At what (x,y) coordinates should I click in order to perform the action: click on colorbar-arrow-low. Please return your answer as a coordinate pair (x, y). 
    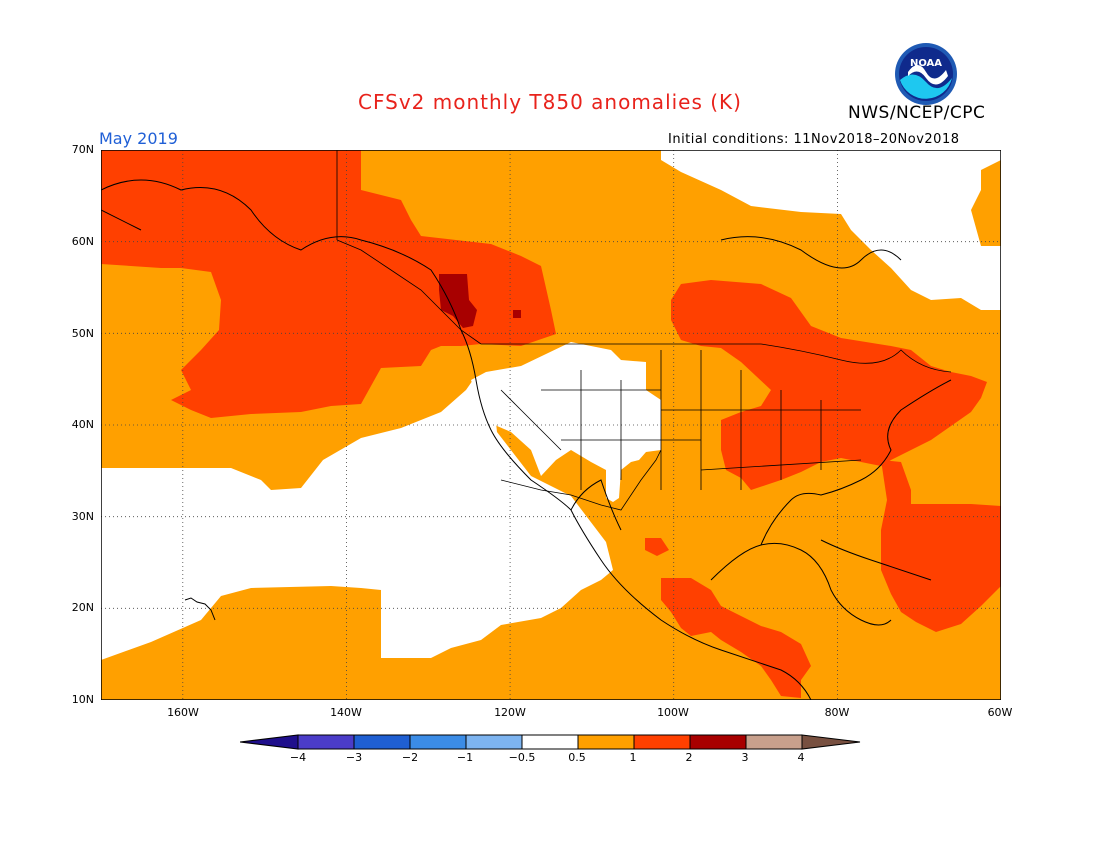
    Looking at the image, I should click on (269, 742).